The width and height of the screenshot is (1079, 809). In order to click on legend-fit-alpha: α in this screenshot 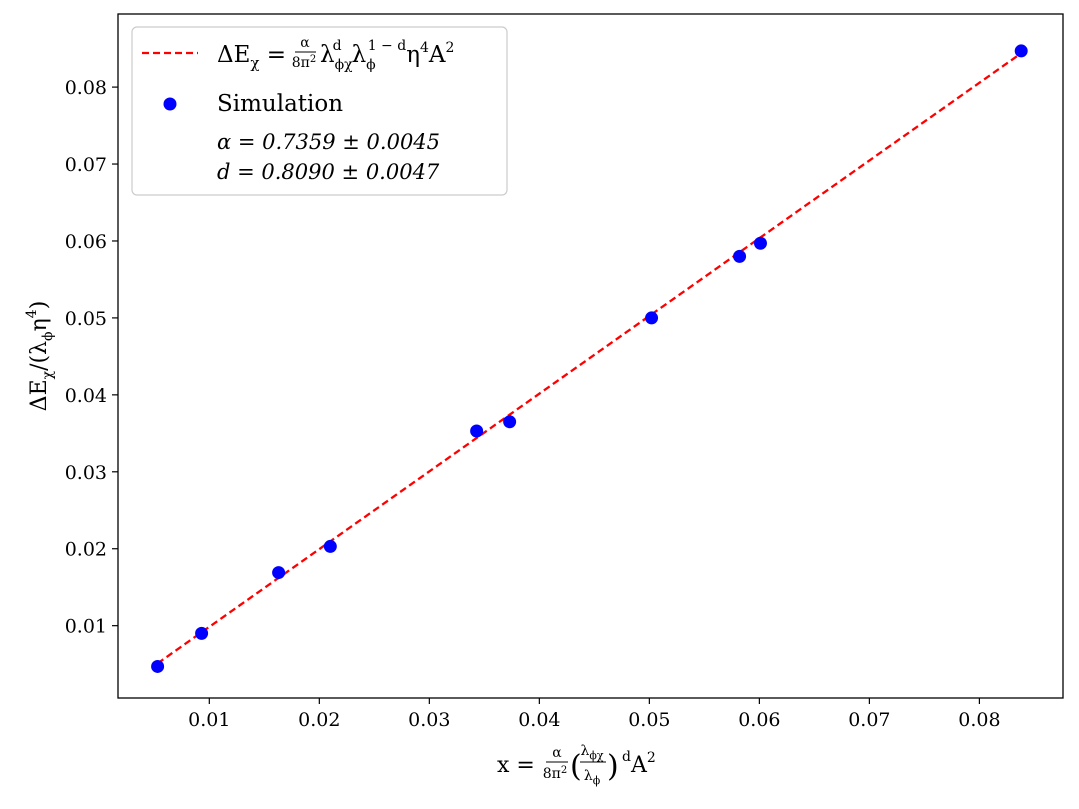, I will do `click(305, 43)`.